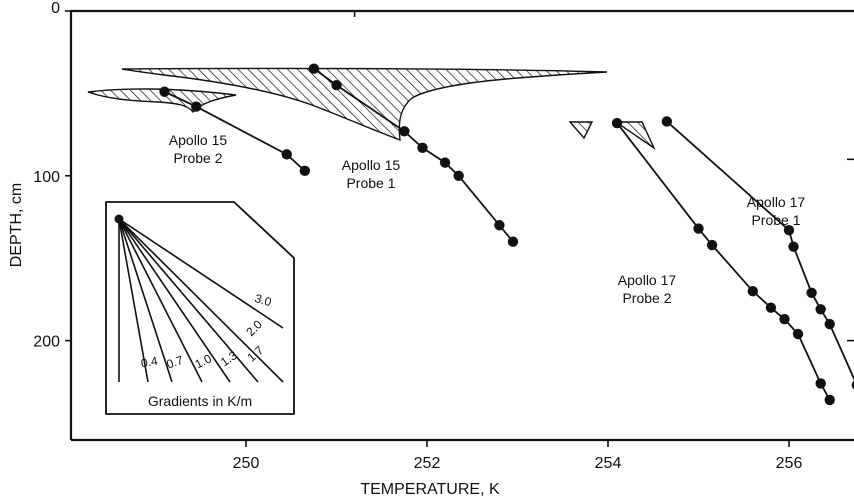 Image resolution: width=854 pixels, height=499 pixels. What do you see at coordinates (608, 463) in the screenshot?
I see `x-tick-label: 254` at bounding box center [608, 463].